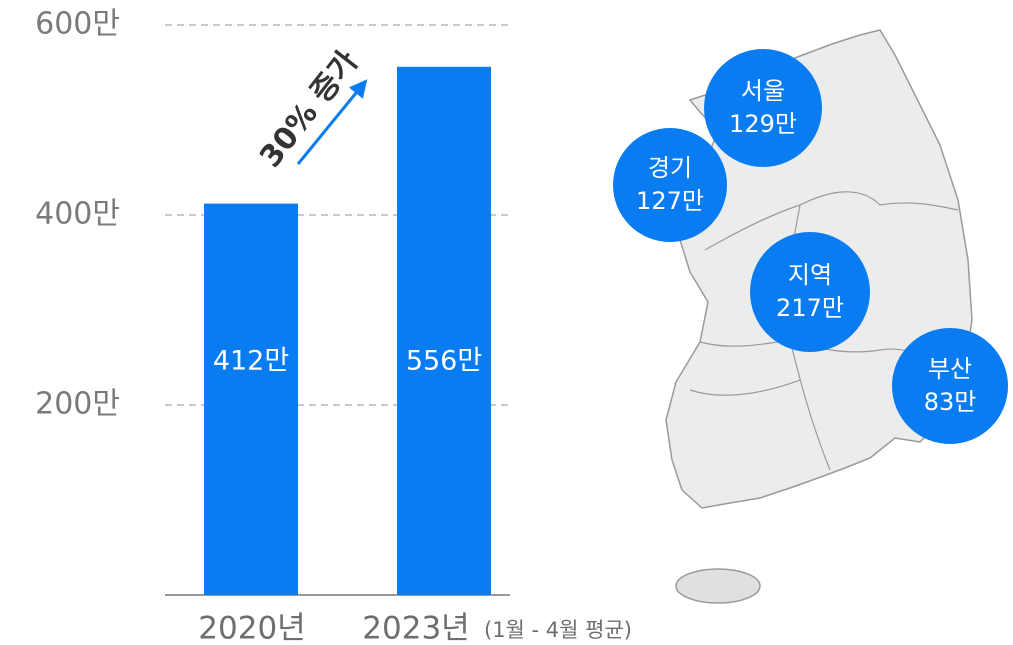 This screenshot has width=1013, height=645. What do you see at coordinates (670, 201) in the screenshot?
I see `region-value: 127만` at bounding box center [670, 201].